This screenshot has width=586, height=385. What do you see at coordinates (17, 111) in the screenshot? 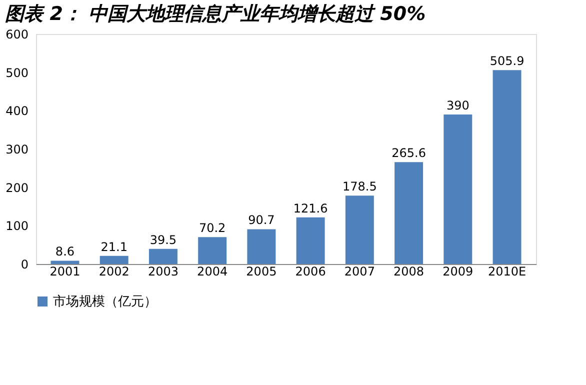
I see `y-tick-label: 400` at bounding box center [17, 111].